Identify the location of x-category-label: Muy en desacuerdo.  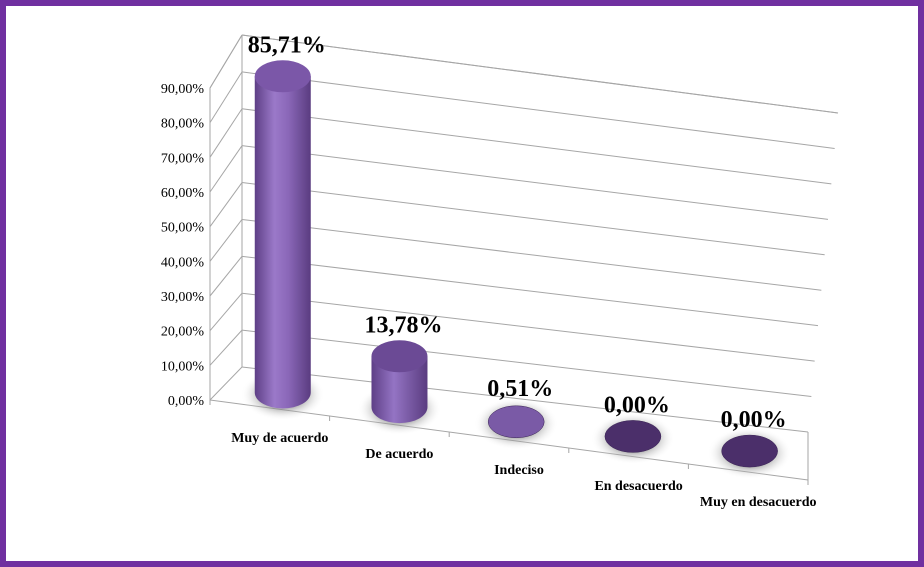
(758, 502).